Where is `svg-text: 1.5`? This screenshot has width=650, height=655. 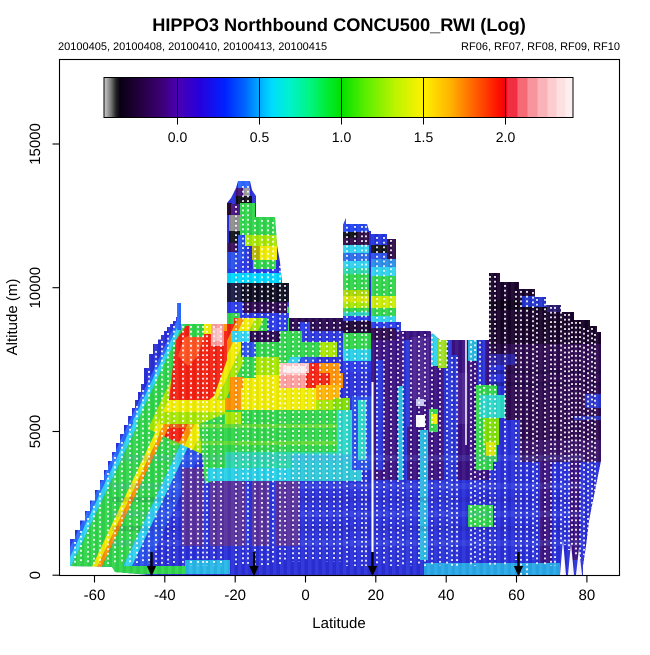 svg-text: 1.5 is located at coordinates (424, 137).